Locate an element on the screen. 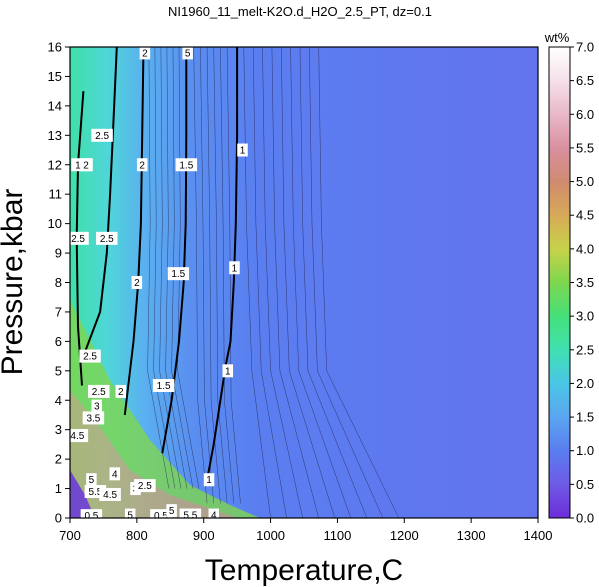 Image resolution: width=599 pixels, height=587 pixels. colorbar-tick-label: 0.0 is located at coordinates (585, 518).